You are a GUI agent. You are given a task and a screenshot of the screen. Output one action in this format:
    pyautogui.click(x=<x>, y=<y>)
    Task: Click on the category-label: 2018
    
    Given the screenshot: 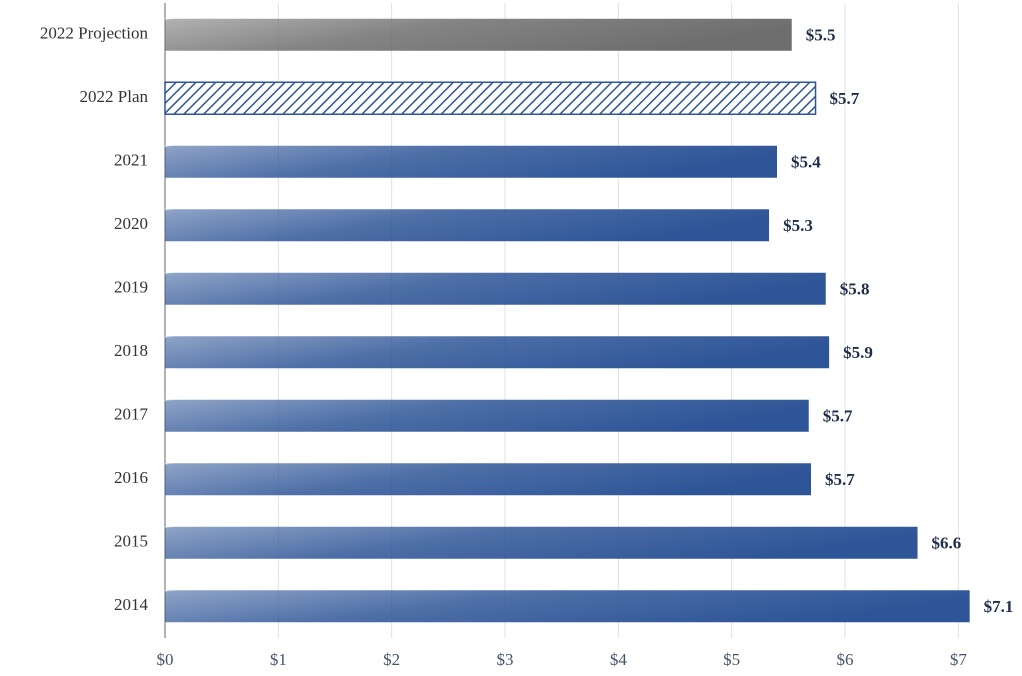 What is the action you would take?
    pyautogui.click(x=131, y=350)
    